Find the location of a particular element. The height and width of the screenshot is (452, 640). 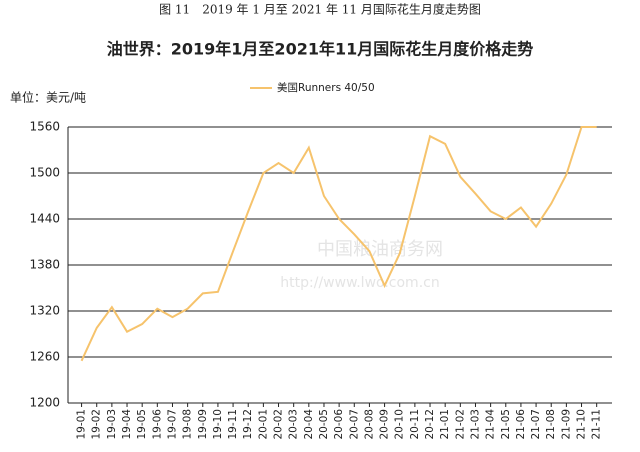

y-tick-label: 1560 is located at coordinates (44, 127).